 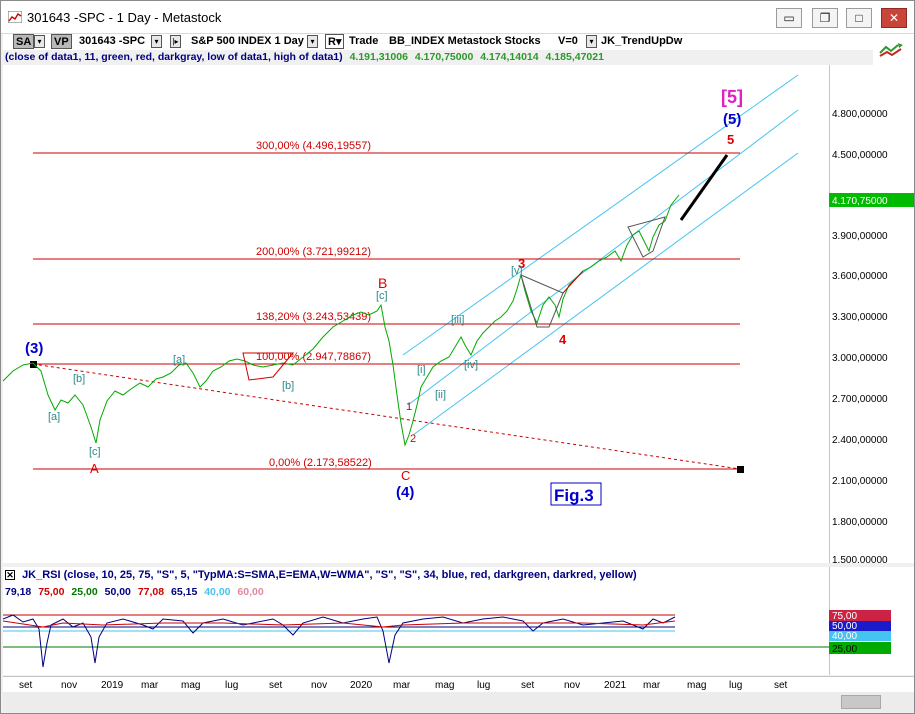 What do you see at coordinates (15, 17) in the screenshot?
I see `chart-app-icon` at bounding box center [15, 17].